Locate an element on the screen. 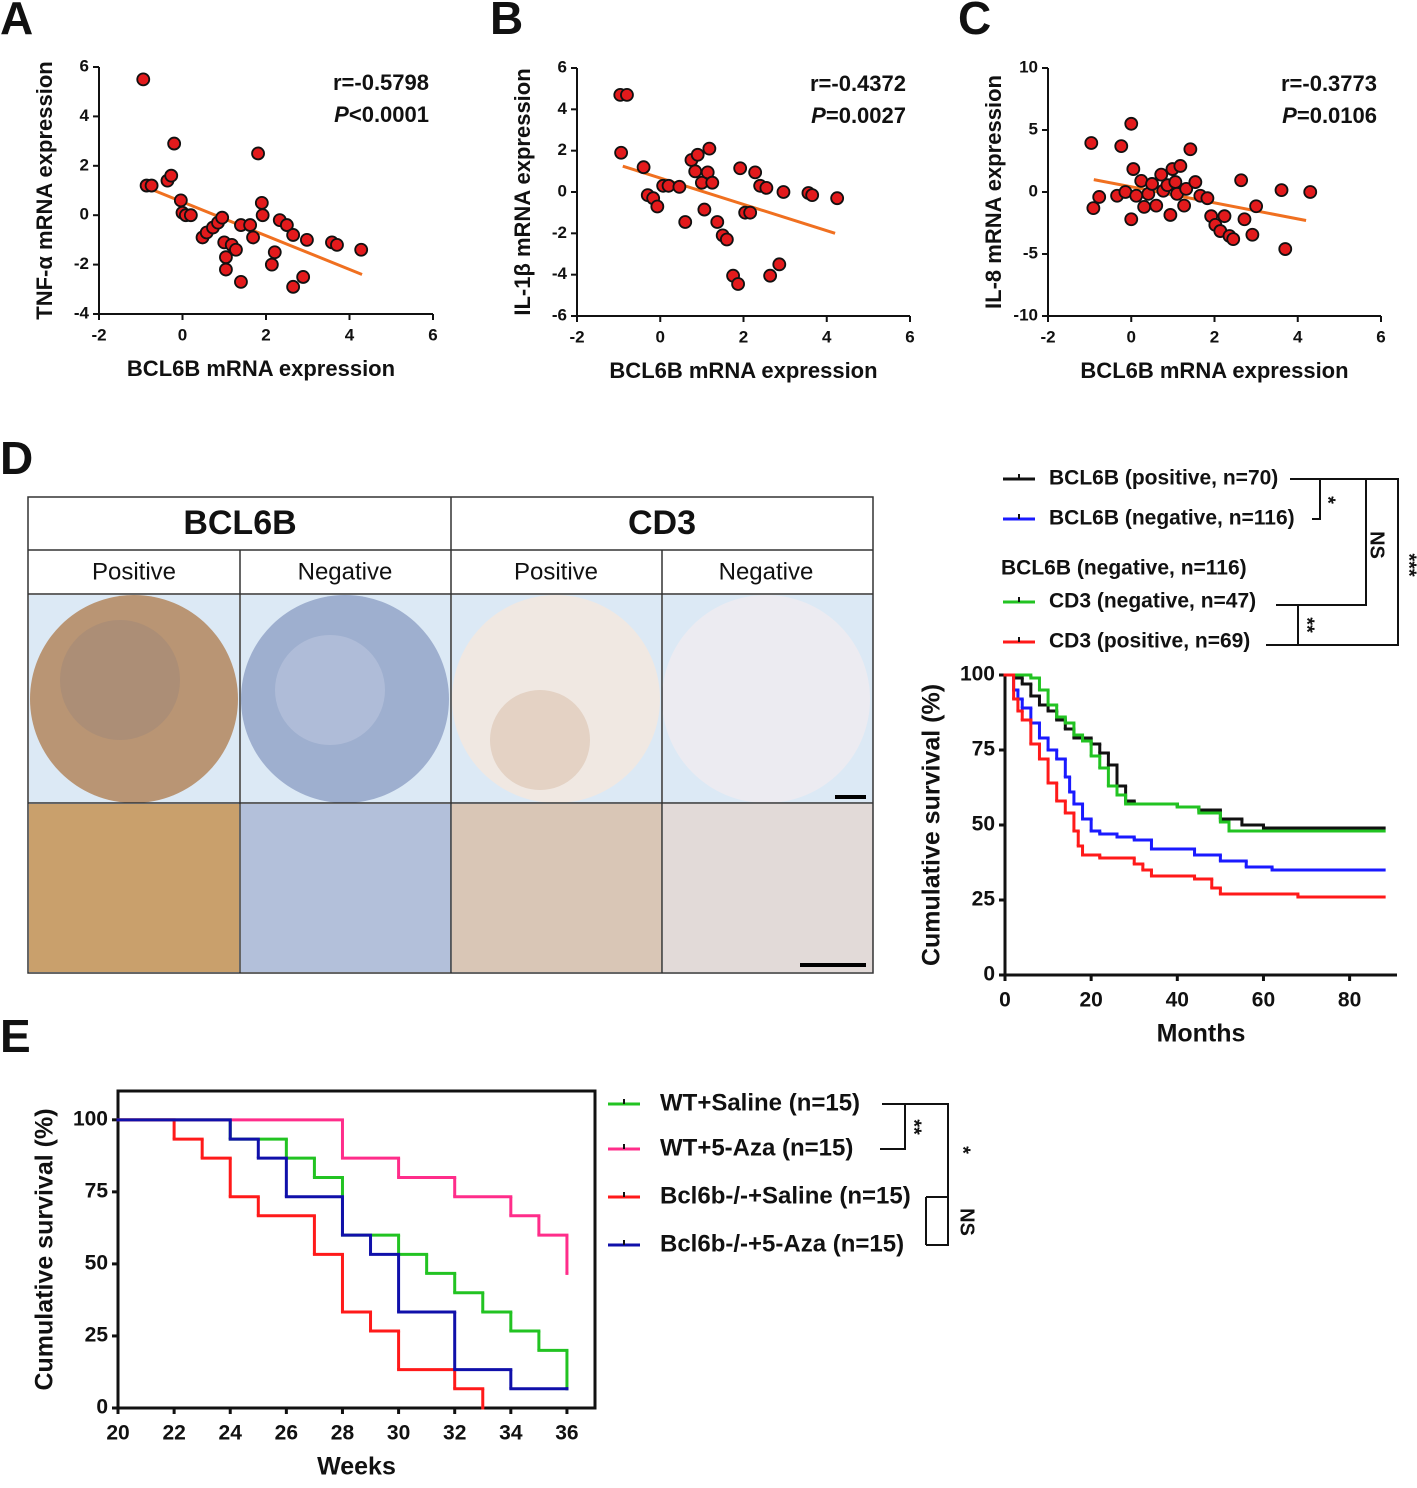 This screenshot has width=1417, height=1488. x-tick-label: 60 is located at coordinates (1263, 1000).